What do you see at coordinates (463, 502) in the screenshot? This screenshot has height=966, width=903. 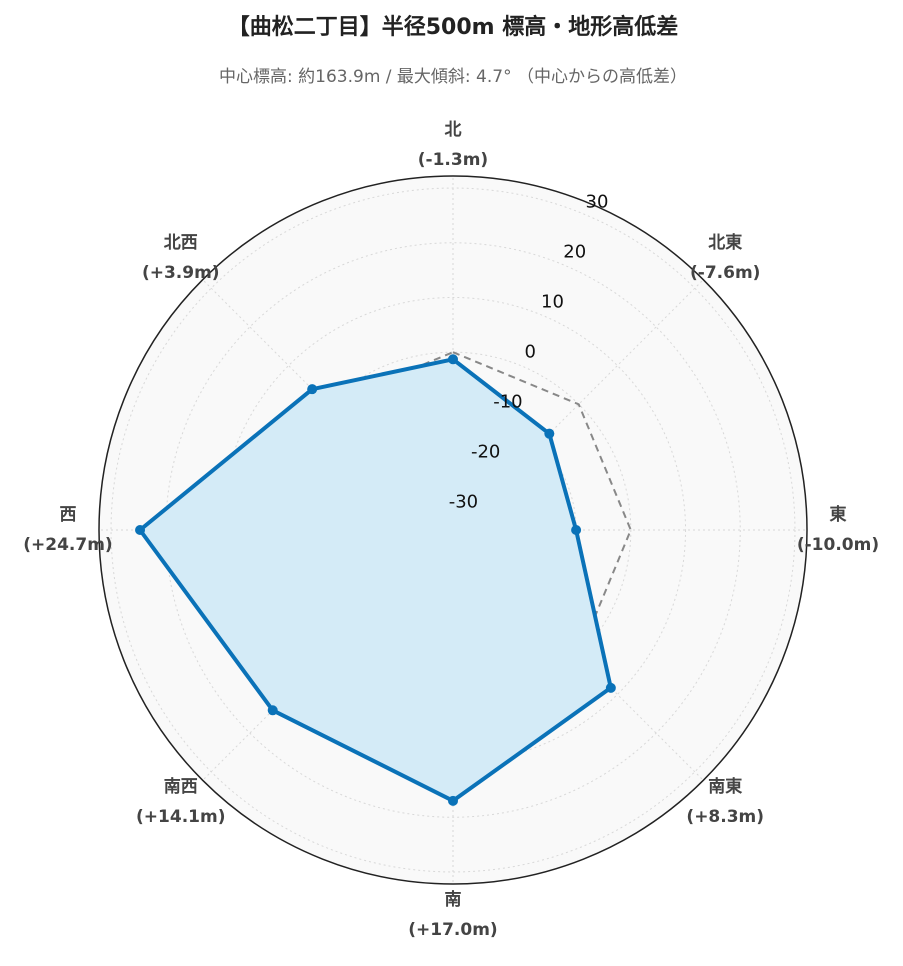 I see `radial-tick-label: -30` at bounding box center [463, 502].